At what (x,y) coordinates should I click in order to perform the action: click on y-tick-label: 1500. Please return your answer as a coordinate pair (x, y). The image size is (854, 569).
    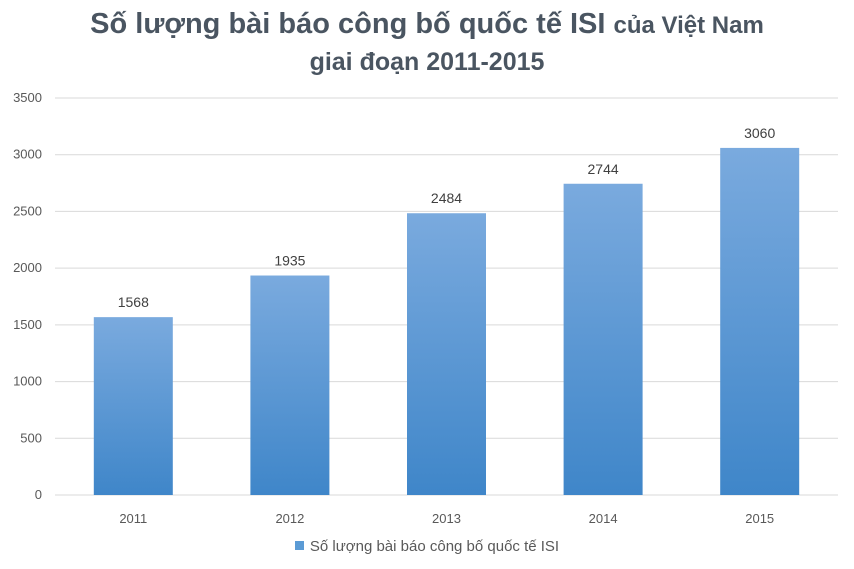
    Looking at the image, I should click on (27, 324).